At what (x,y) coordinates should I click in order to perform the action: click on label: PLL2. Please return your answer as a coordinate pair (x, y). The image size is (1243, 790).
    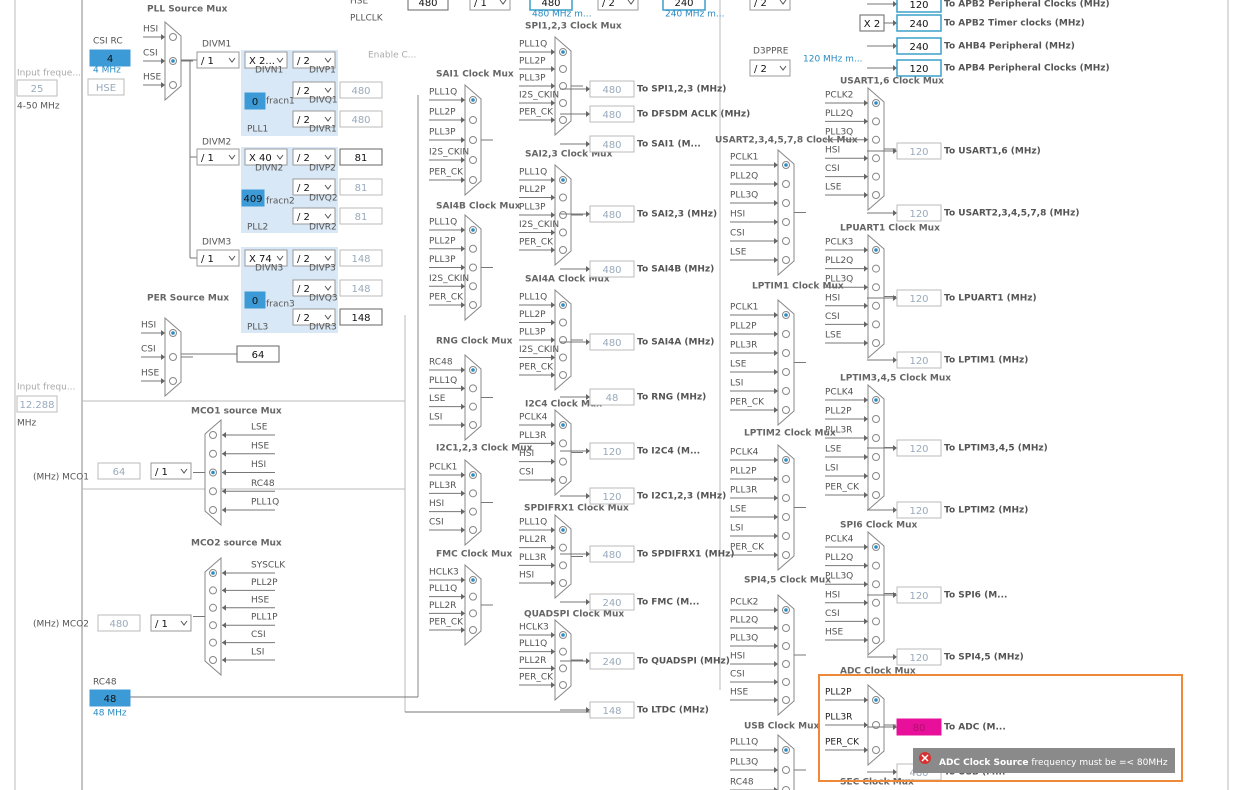
    Looking at the image, I should click on (257, 228).